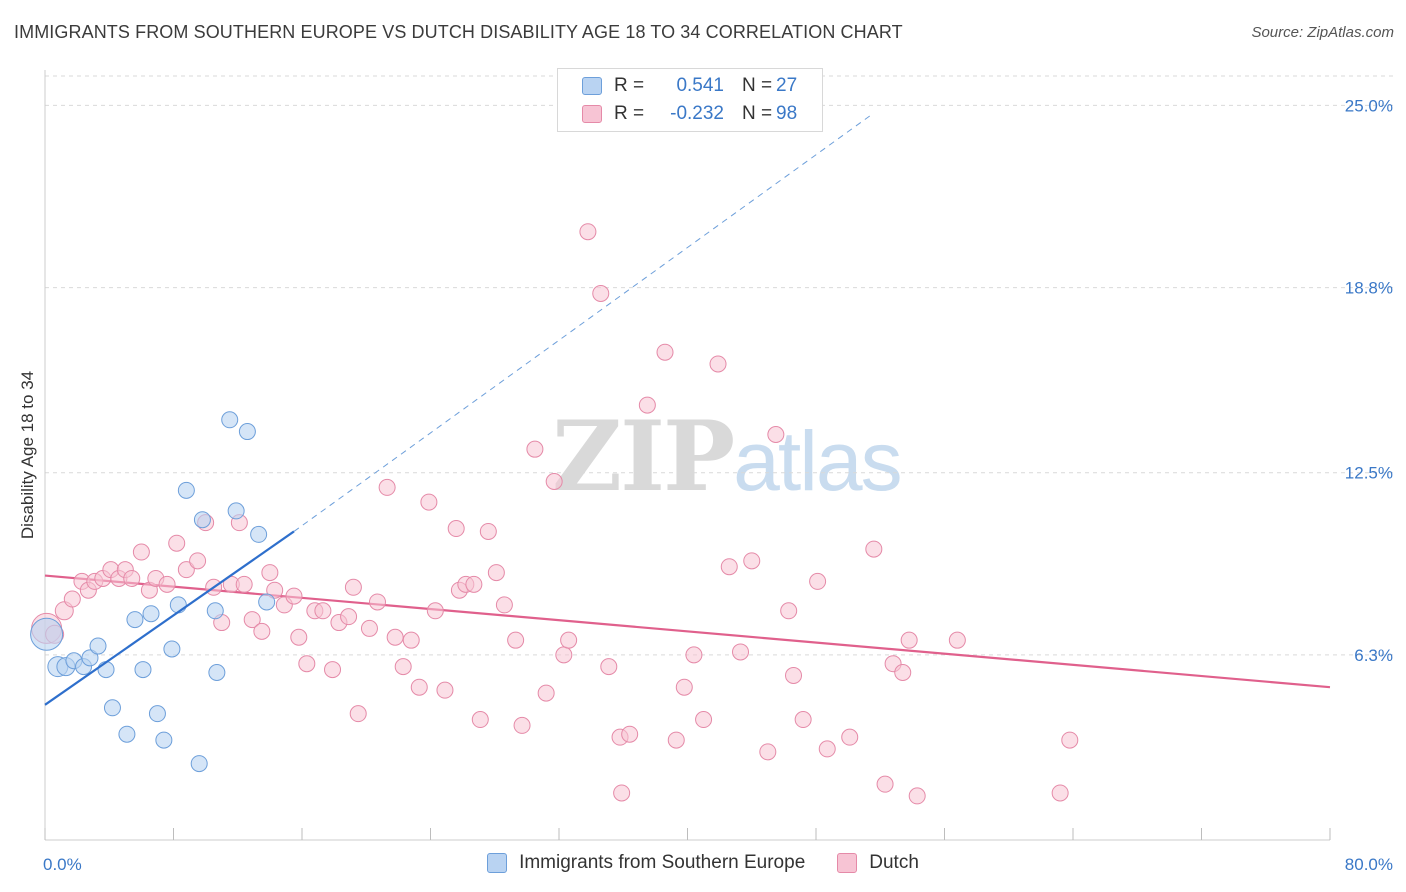  Describe the element at coordinates (1322, 32) in the screenshot. I see `source-credit: Source: ZipAtlas.com` at that location.